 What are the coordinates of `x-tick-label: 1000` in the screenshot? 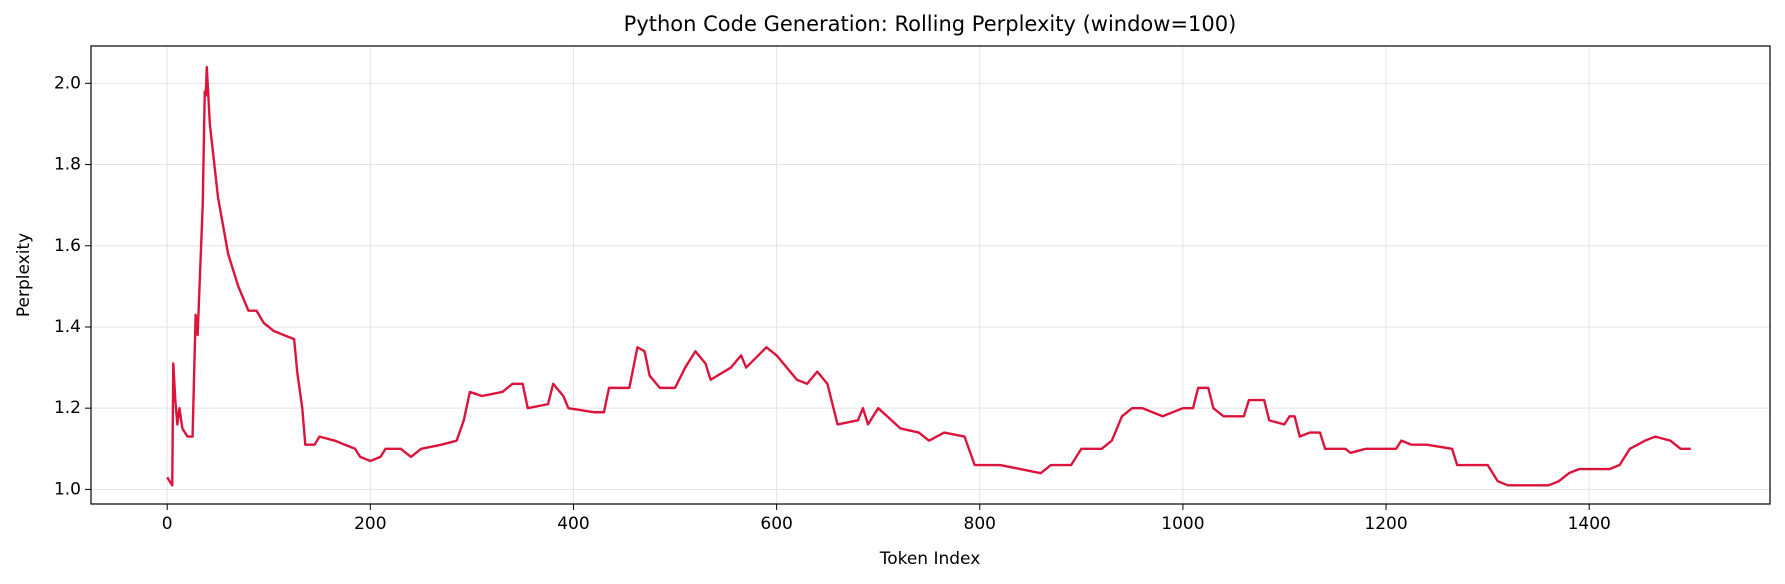 It's located at (1182, 524).